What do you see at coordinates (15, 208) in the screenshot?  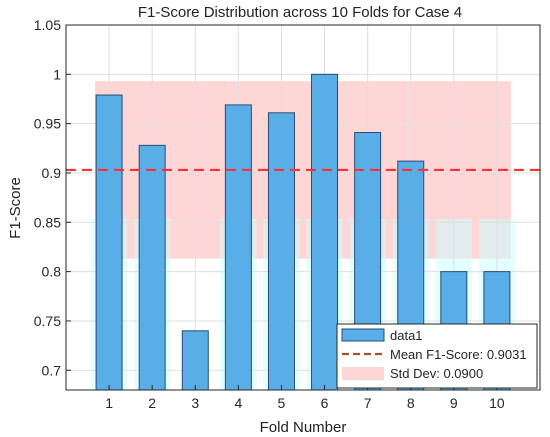 I see `y-axis-label: F1-Score` at bounding box center [15, 208].